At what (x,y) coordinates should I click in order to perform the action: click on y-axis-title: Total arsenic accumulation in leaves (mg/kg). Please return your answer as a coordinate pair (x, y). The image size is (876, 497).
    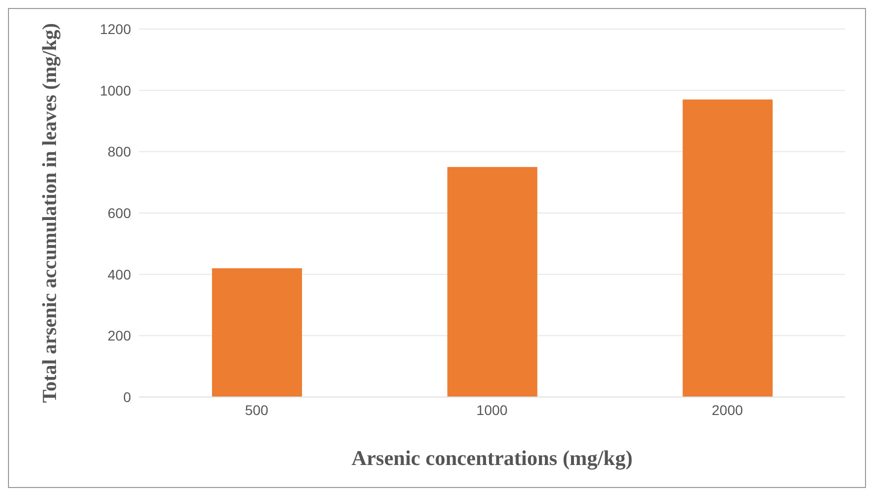
    Looking at the image, I should click on (50, 213).